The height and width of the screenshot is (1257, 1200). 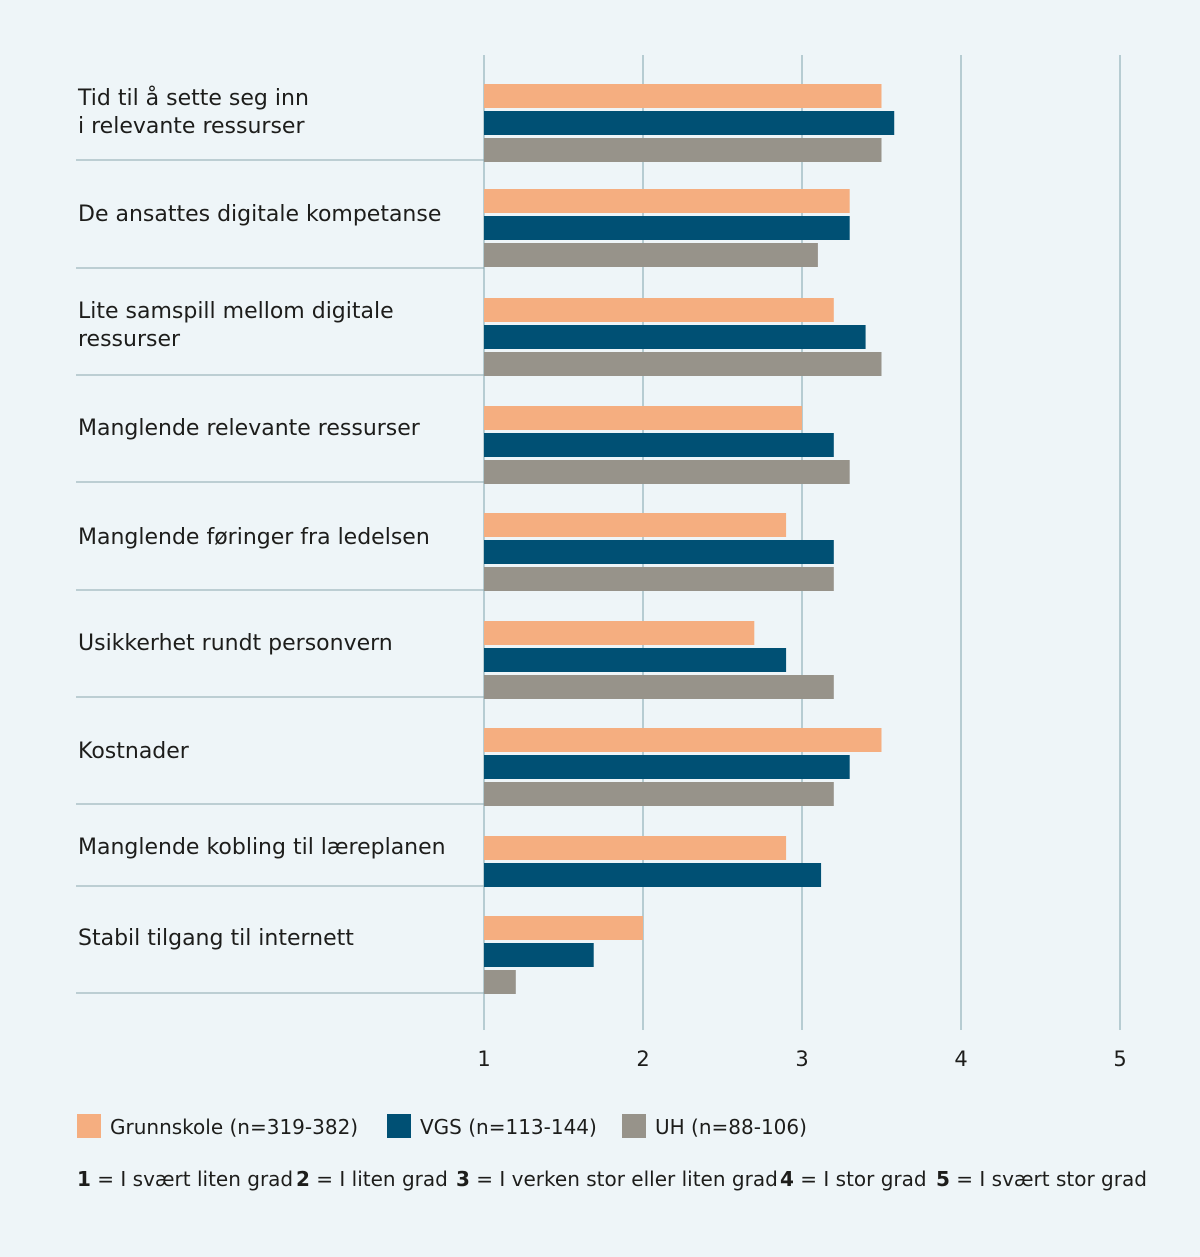 I want to click on x-tick-label: 1, so click(x=483, y=1059).